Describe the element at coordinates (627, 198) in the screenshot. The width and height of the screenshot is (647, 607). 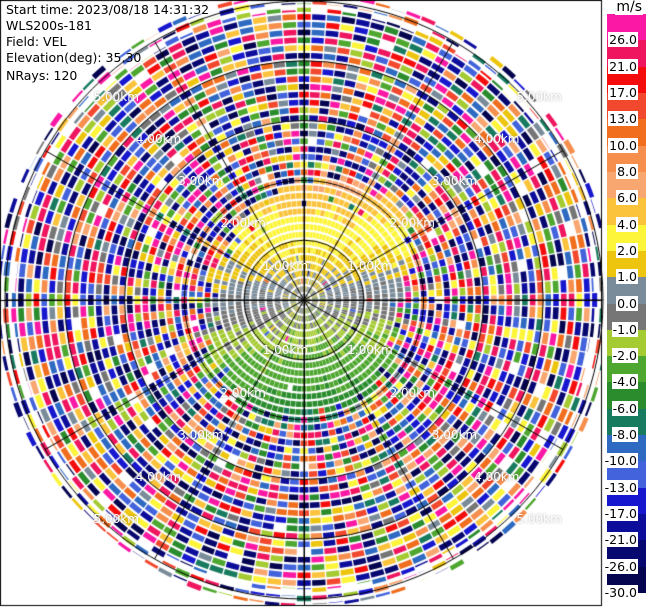
I see `colorbar-tick-label: 6.0` at that location.